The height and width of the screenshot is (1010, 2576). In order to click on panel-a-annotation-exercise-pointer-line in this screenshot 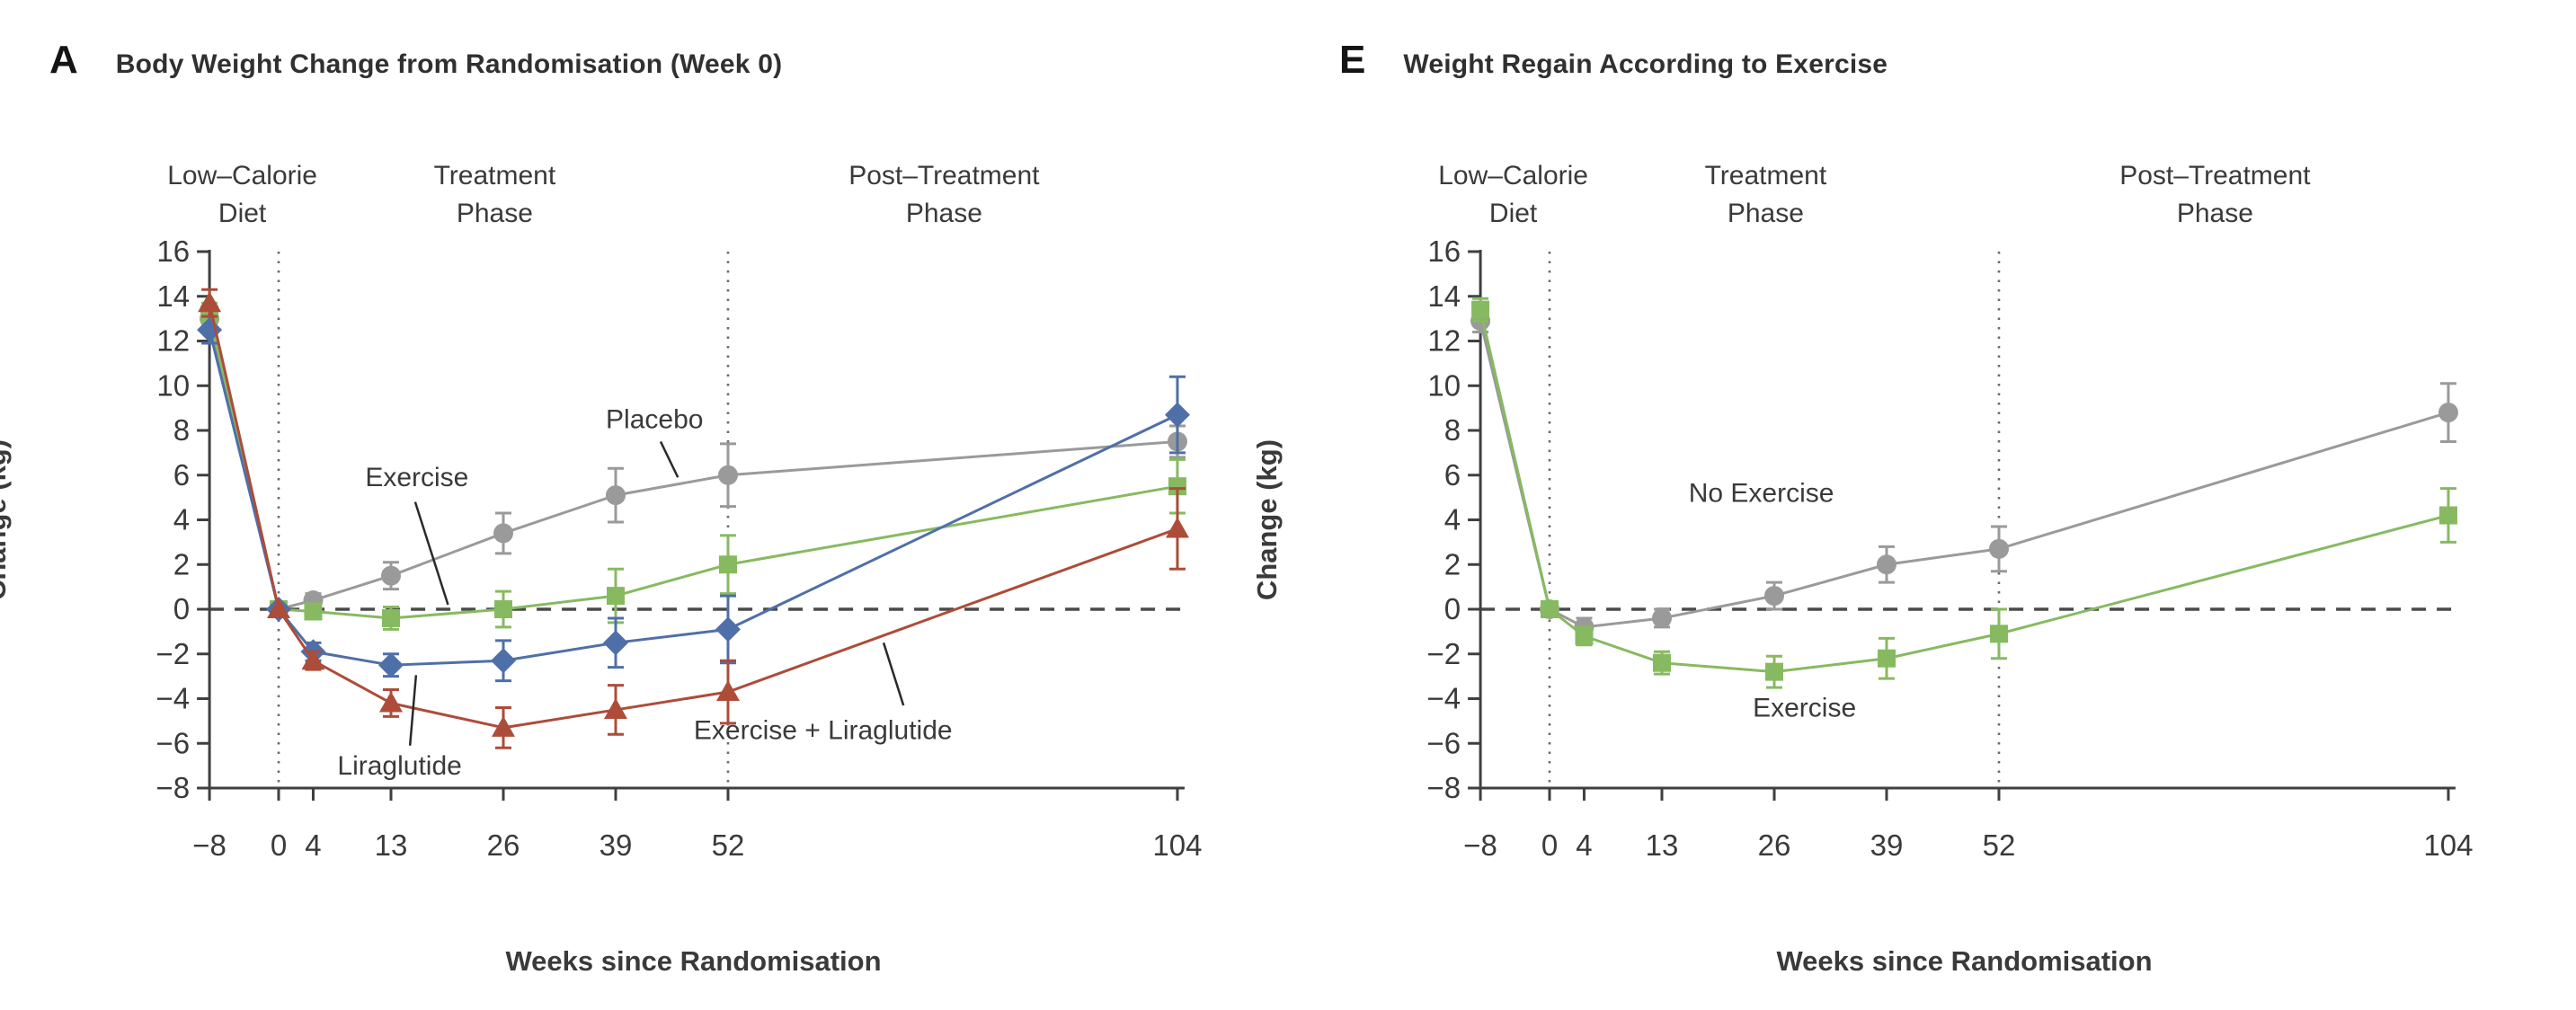, I will do `click(431, 554)`.